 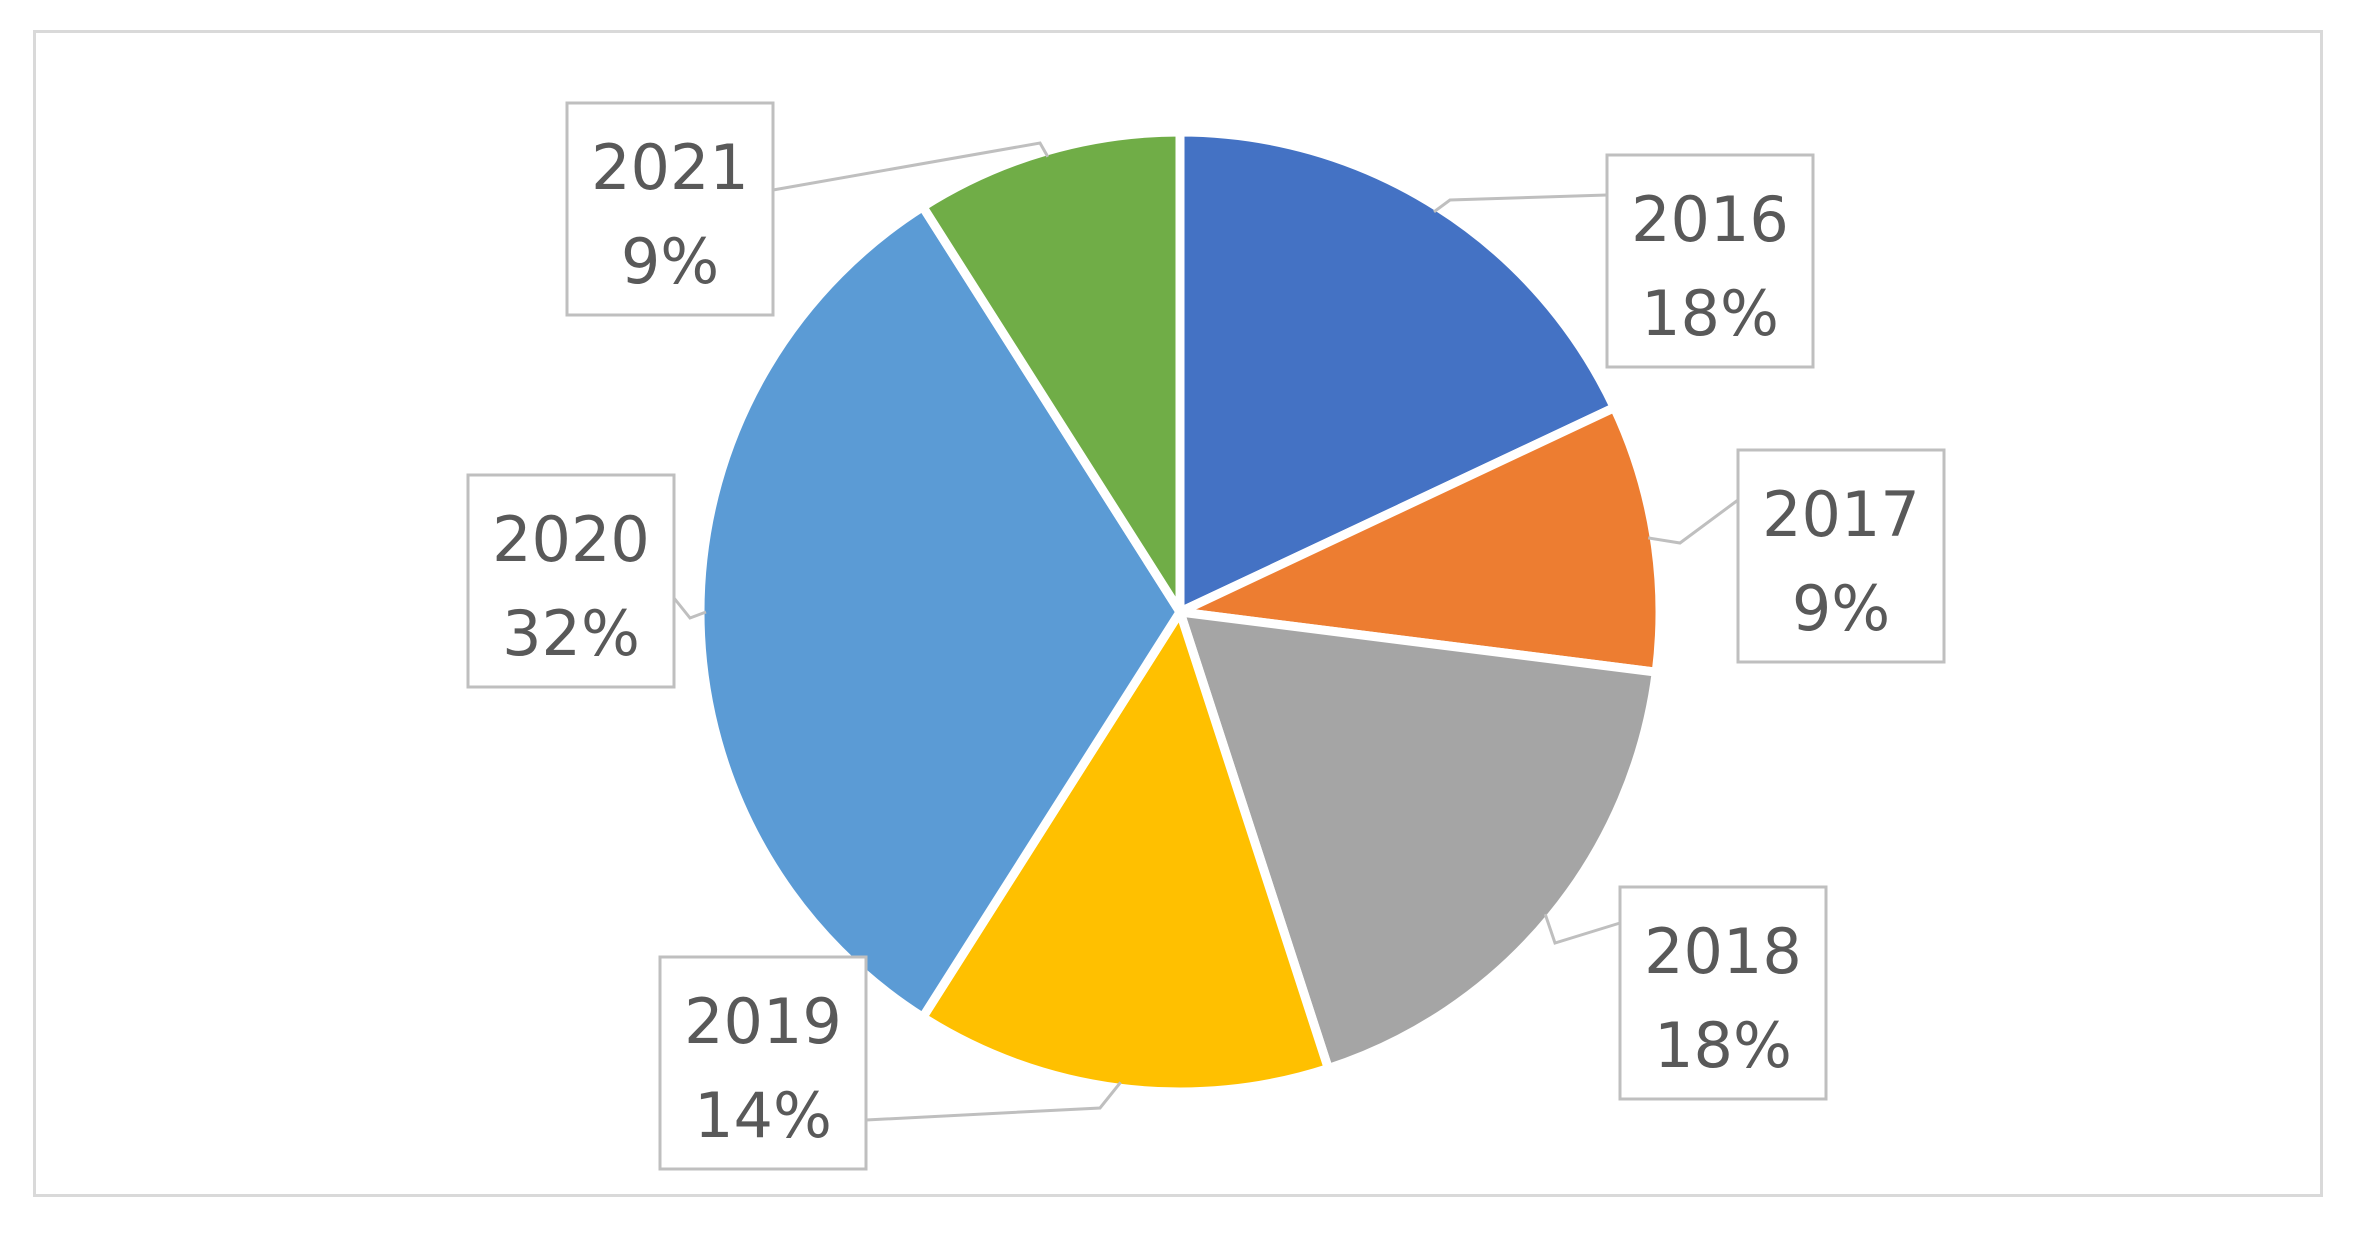 What do you see at coordinates (1520, 203) in the screenshot?
I see `leader-line-2016` at bounding box center [1520, 203].